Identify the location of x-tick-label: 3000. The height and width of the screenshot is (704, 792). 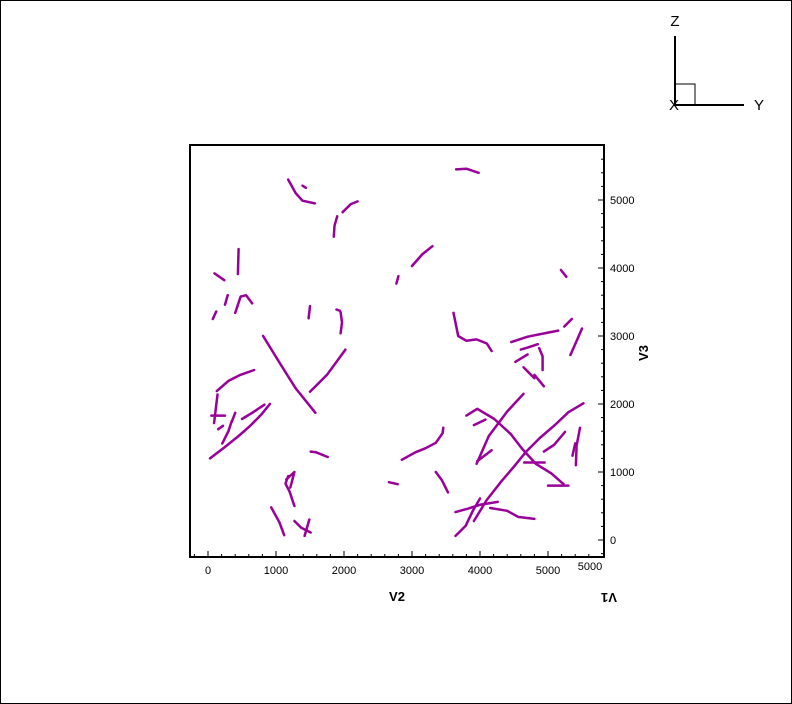
(412, 571).